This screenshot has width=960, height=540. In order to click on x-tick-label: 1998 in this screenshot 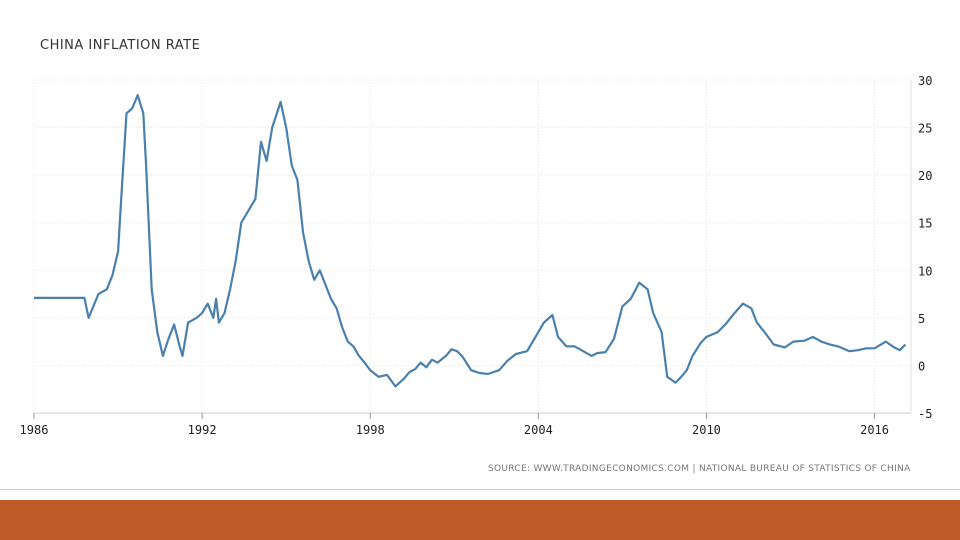, I will do `click(370, 430)`.